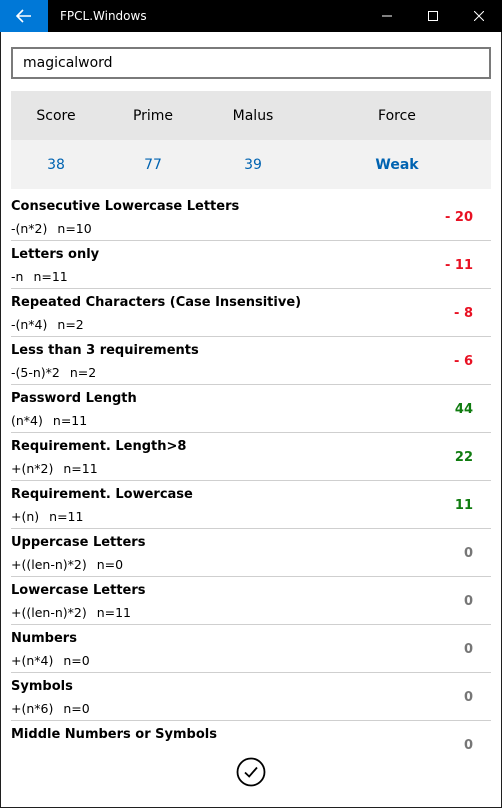 This screenshot has width=502, height=808. What do you see at coordinates (16, 756) in the screenshot?
I see `rule-formula` at bounding box center [16, 756].